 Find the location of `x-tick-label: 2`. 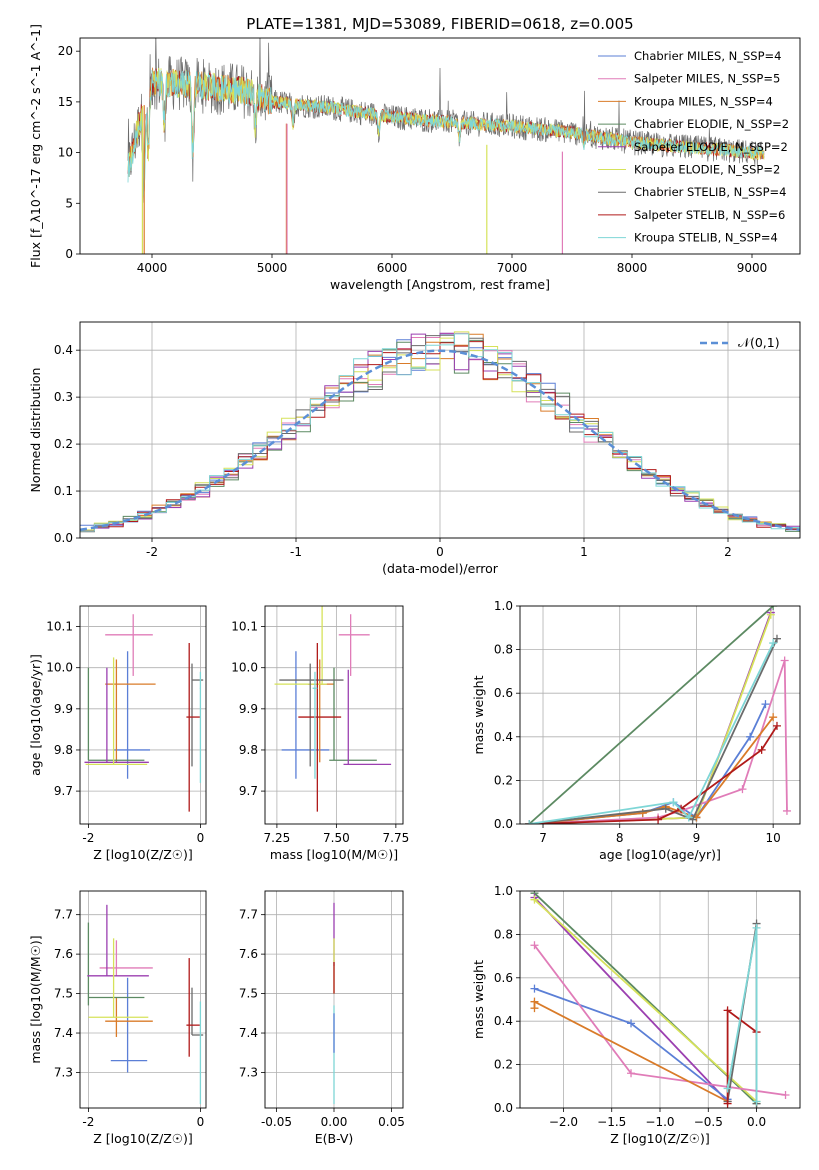

x-tick-label: 2 is located at coordinates (728, 552).